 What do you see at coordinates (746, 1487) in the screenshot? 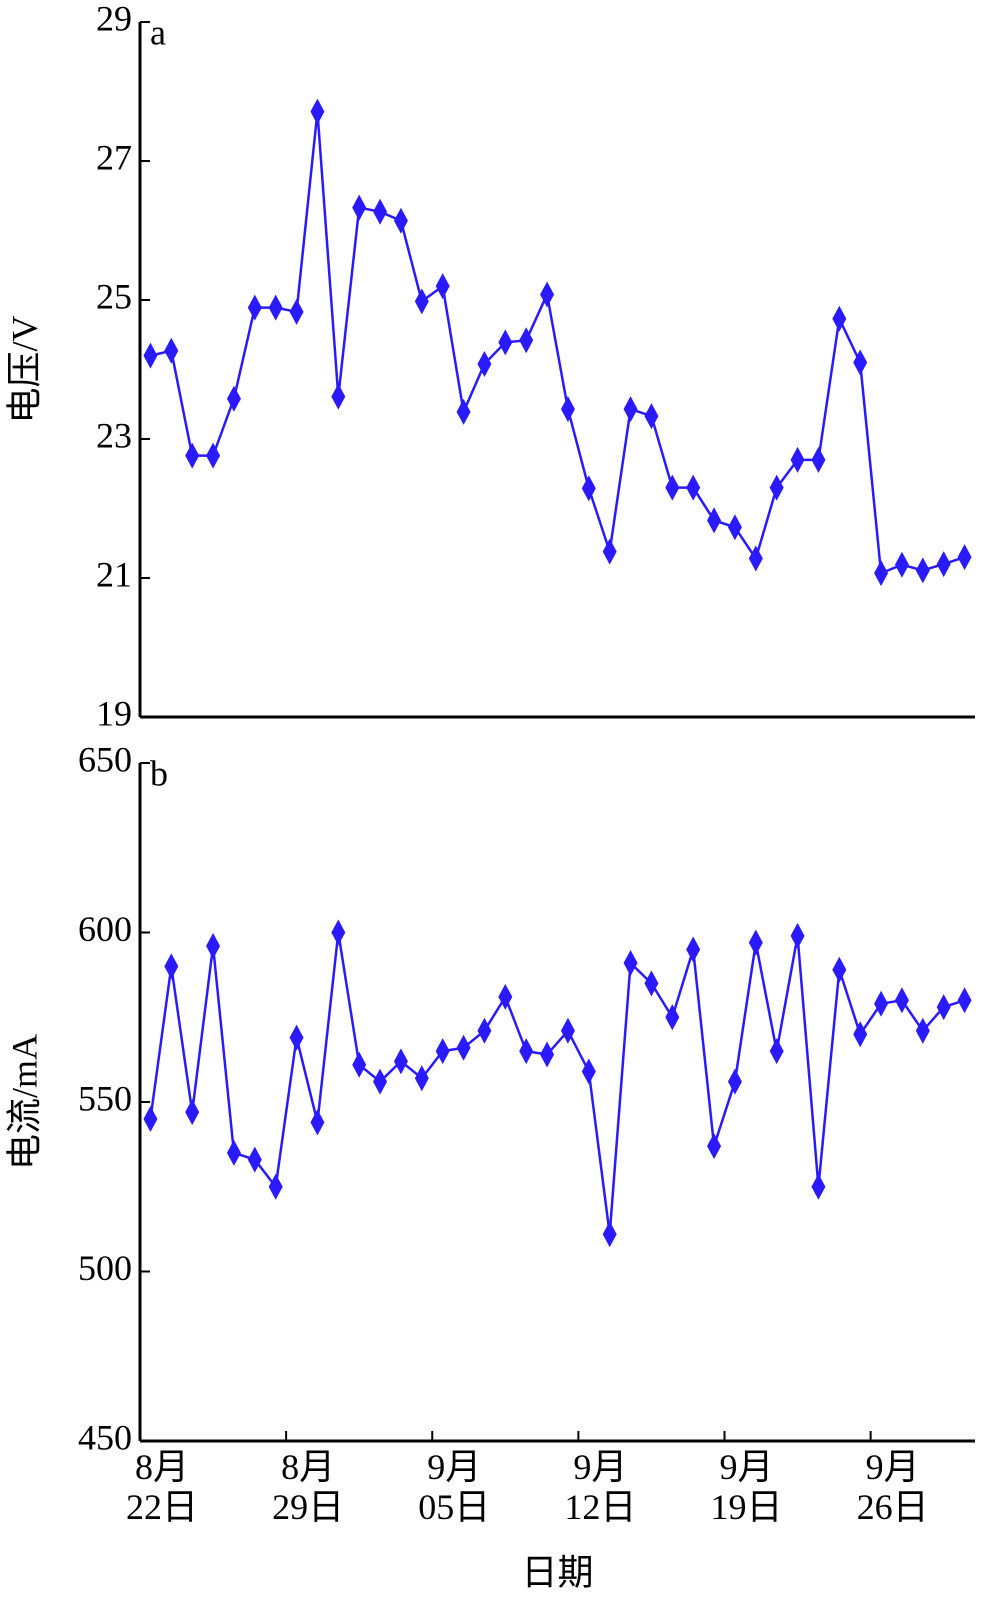
I see `x-tick-label: 9月 19日` at bounding box center [746, 1487].